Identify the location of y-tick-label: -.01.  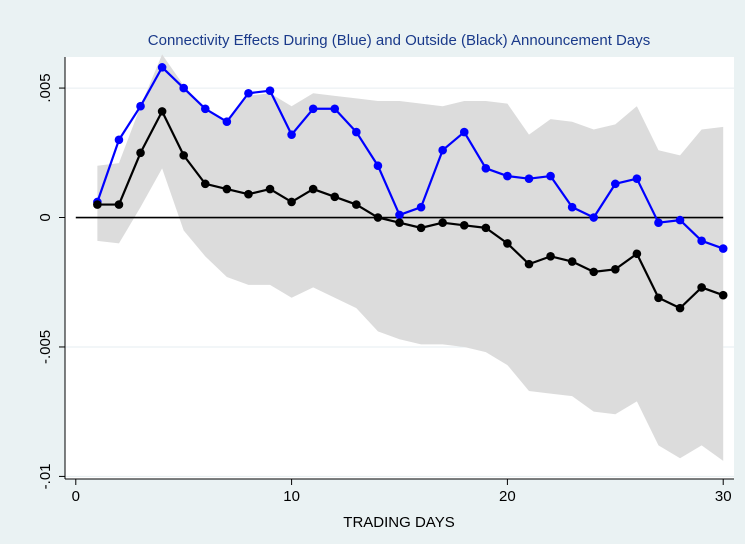
(45, 476).